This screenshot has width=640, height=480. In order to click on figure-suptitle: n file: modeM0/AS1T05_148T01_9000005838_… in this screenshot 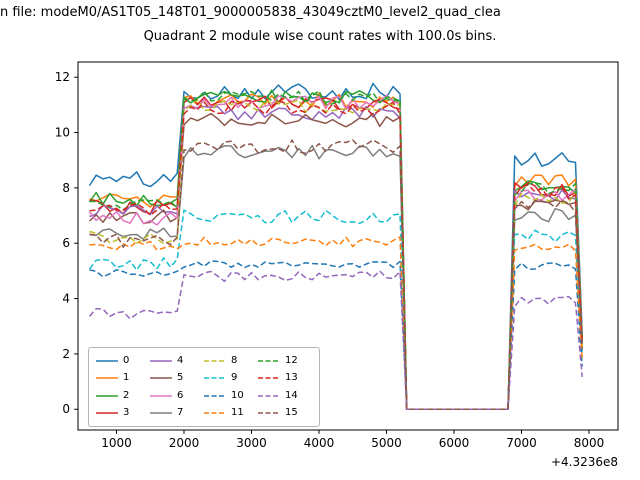, I will do `click(250, 12)`.